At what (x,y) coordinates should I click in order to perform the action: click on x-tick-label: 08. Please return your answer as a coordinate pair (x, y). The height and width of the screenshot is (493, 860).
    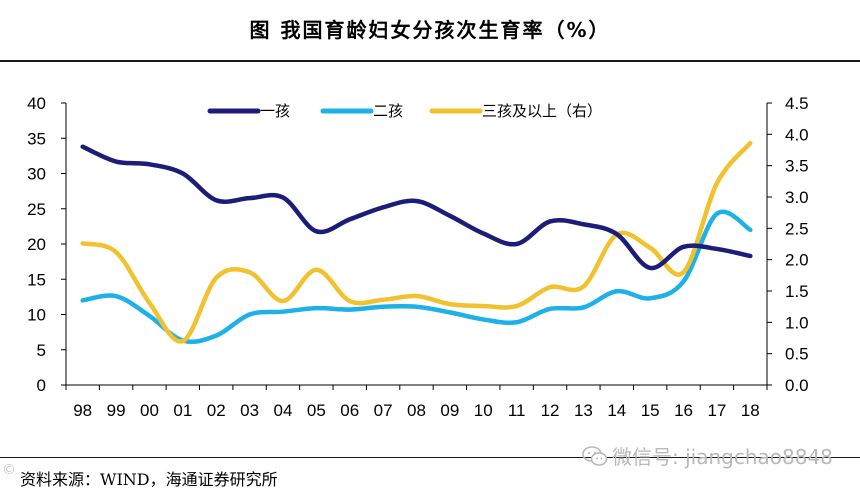
    Looking at the image, I should click on (416, 410).